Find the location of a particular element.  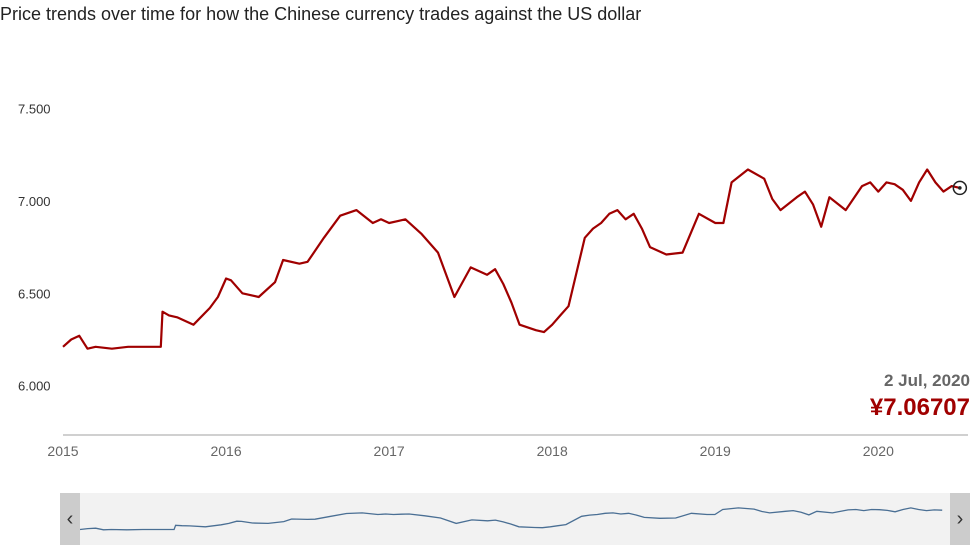

y-tick-label: 7.000 is located at coordinates (34, 201).